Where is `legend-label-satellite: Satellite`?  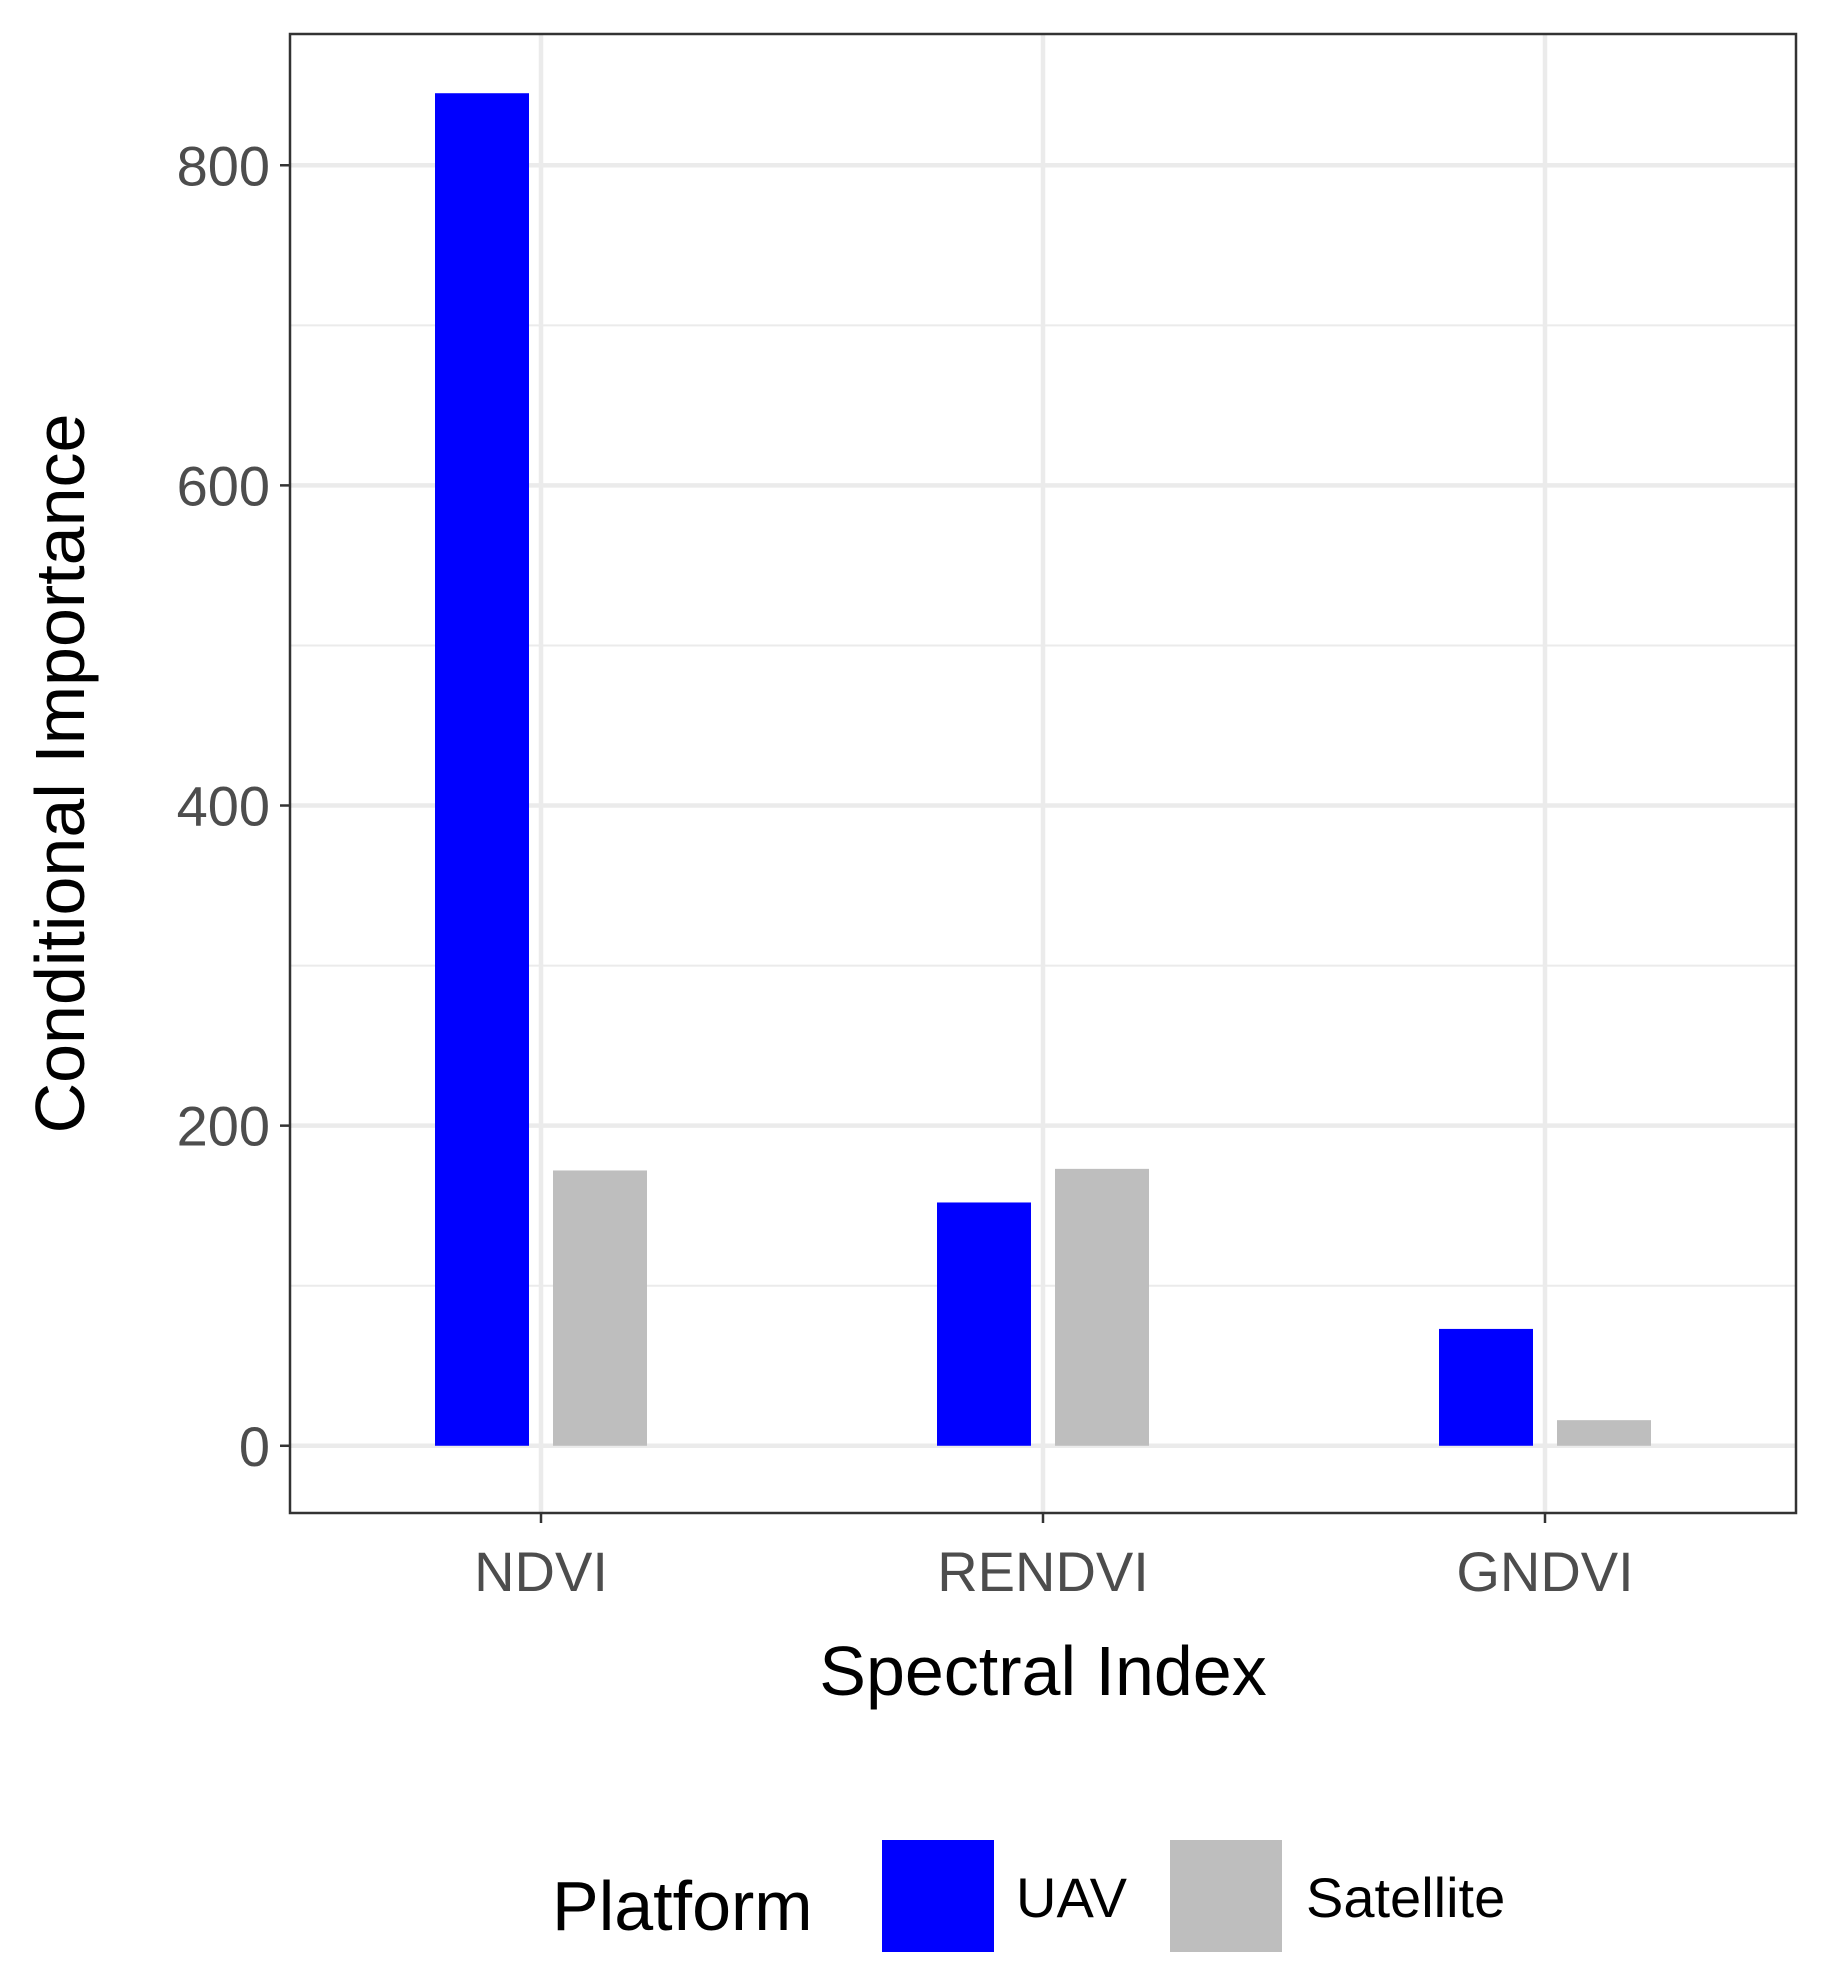
legend-label-satellite: Satellite is located at coordinates (1405, 1897).